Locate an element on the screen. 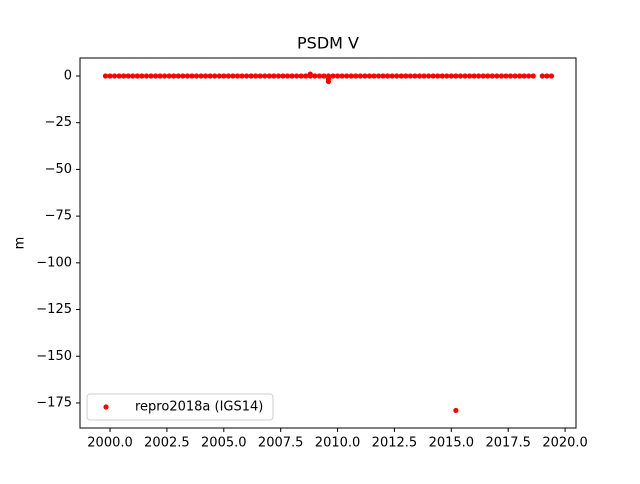  x-tick-label: 2012.5 is located at coordinates (395, 443).